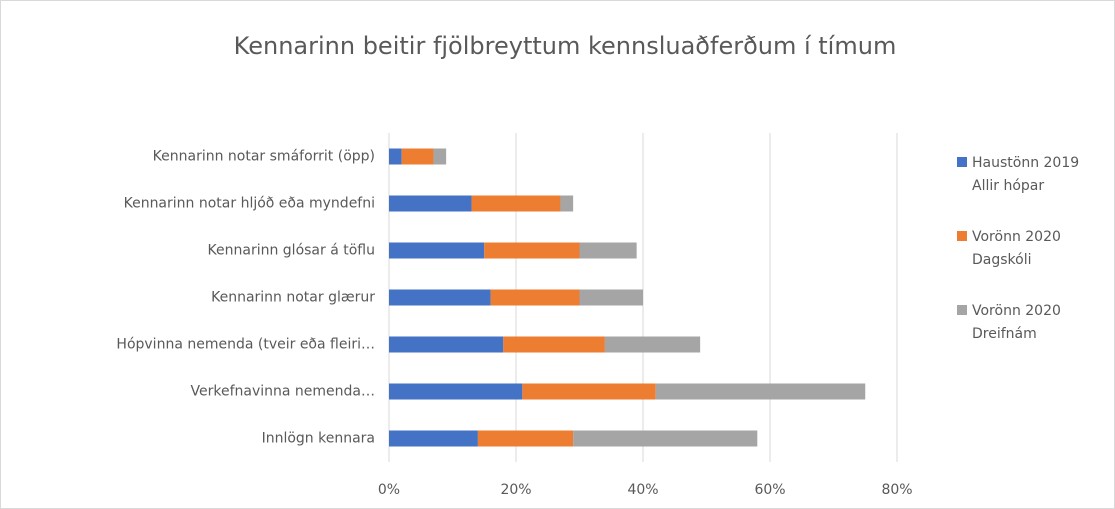 This screenshot has height=509, width=1115. I want to click on x-tick-label: 0%, so click(389, 490).